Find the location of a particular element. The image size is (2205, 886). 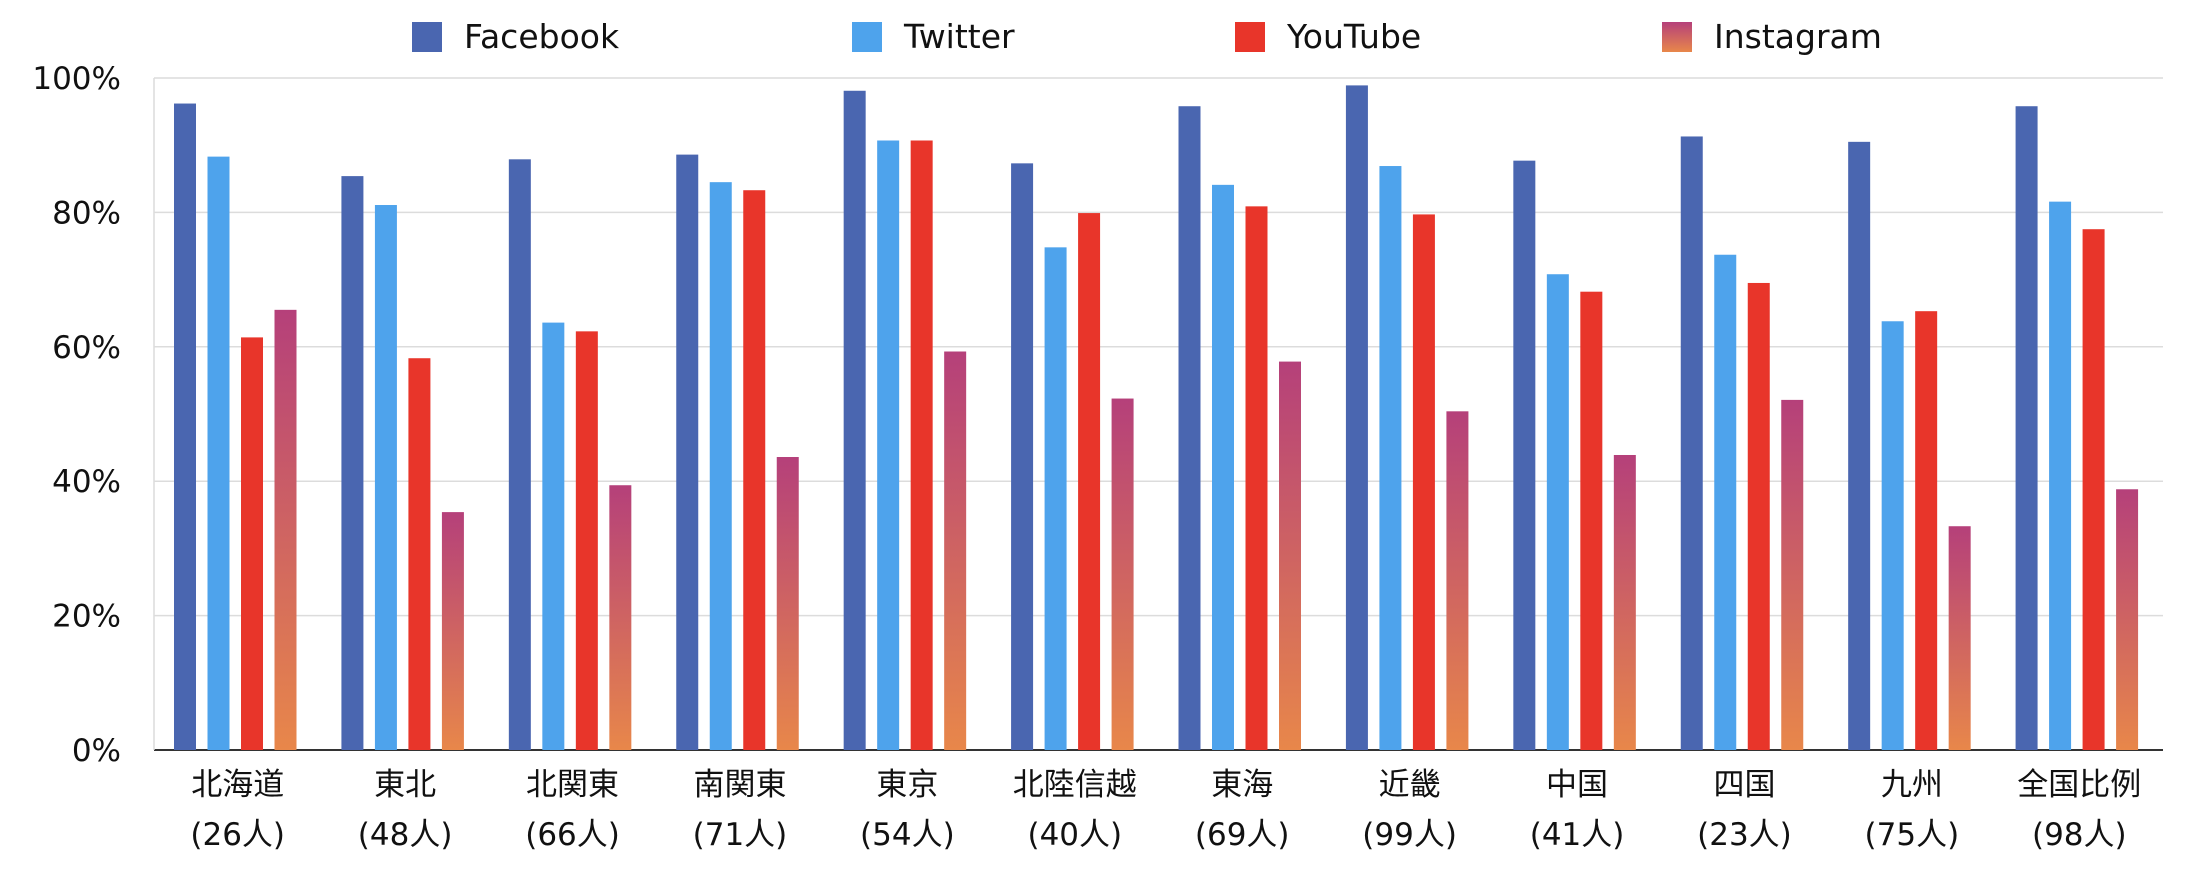

x-tick-count-label: (66人) is located at coordinates (572, 835).